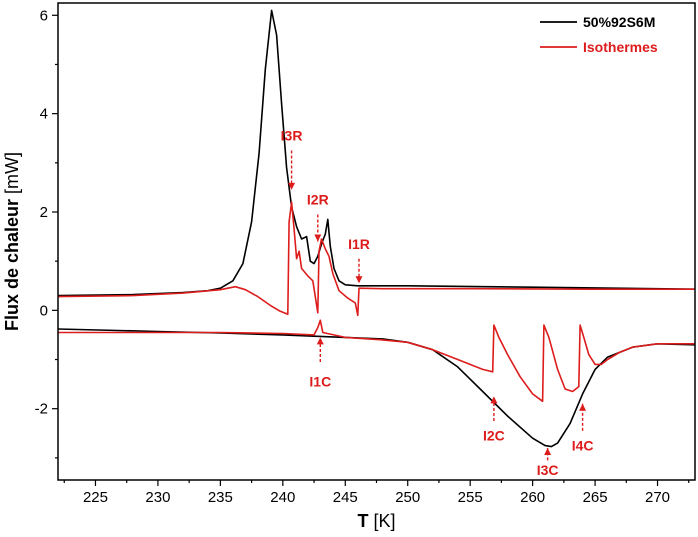 Image resolution: width=698 pixels, height=537 pixels. I want to click on legend: 50%92S6M Isothermes, so click(599, 34).